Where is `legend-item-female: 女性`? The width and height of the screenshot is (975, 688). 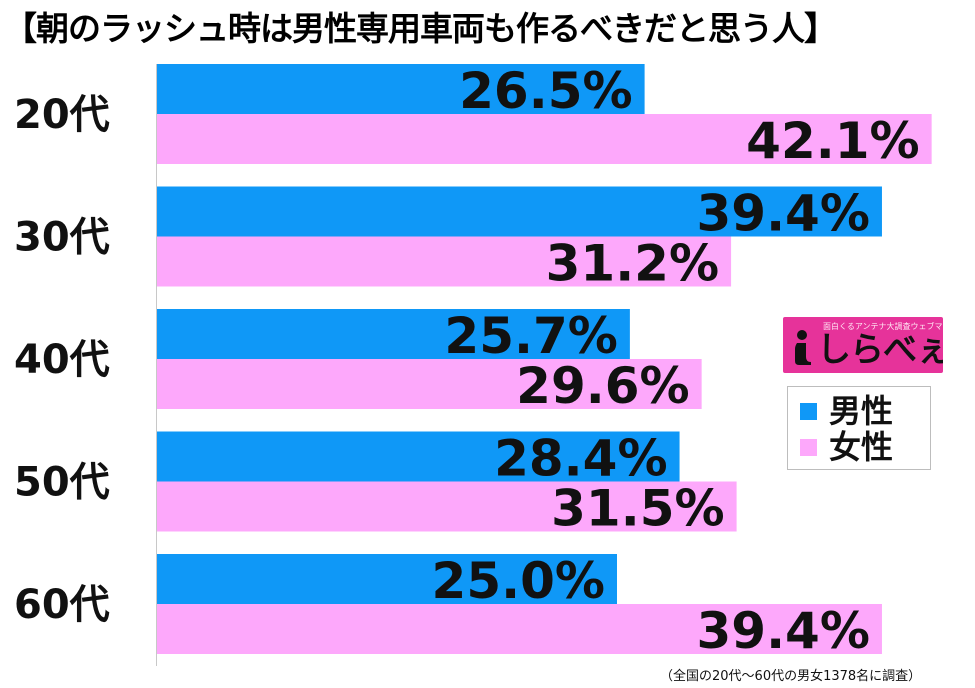 legend-item-female: 女性 is located at coordinates (846, 447).